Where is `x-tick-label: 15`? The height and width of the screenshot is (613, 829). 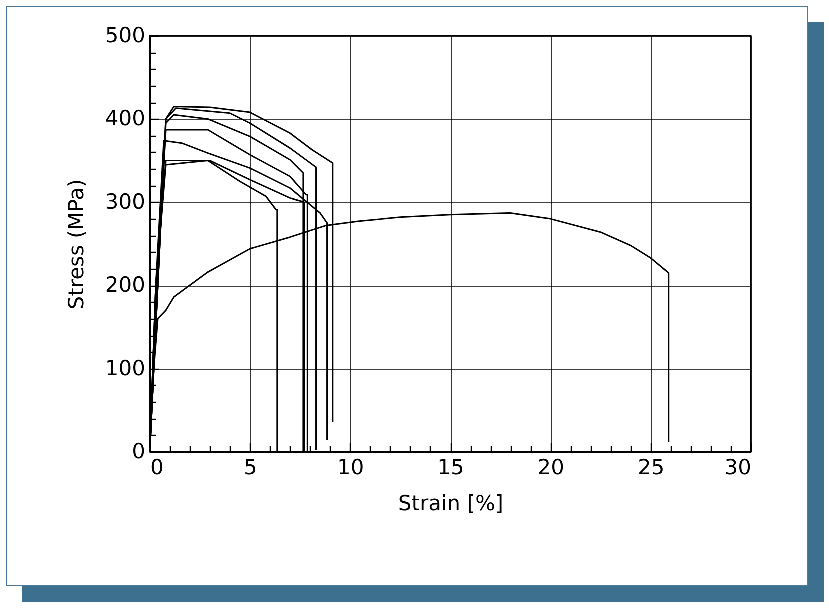
x-tick-label: 15 is located at coordinates (451, 468).